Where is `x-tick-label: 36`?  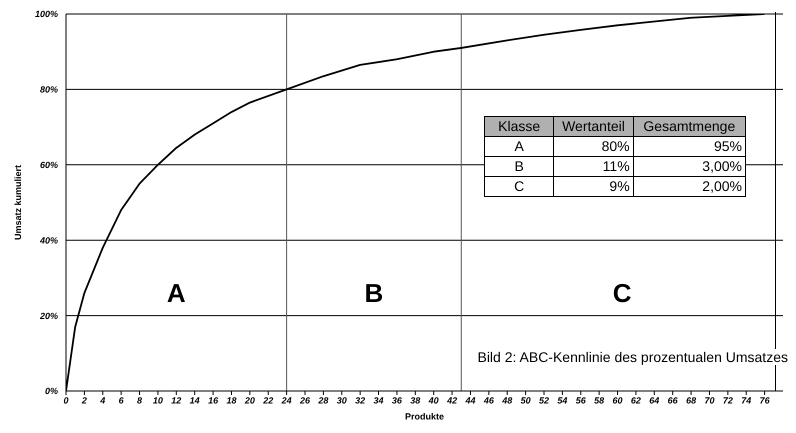 x-tick-label: 36 is located at coordinates (397, 400).